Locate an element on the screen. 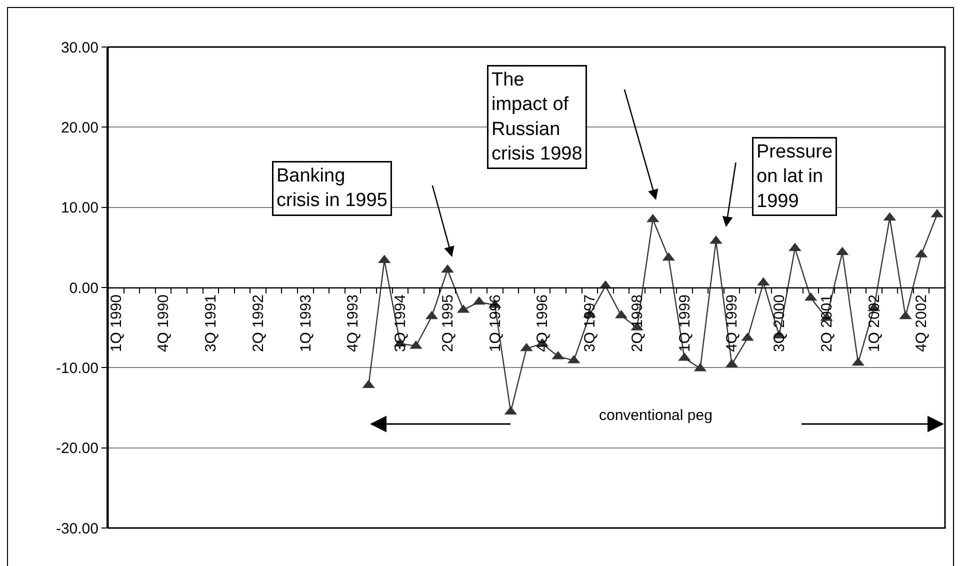  x-tick-label: 2Q 1998 is located at coordinates (637, 323).